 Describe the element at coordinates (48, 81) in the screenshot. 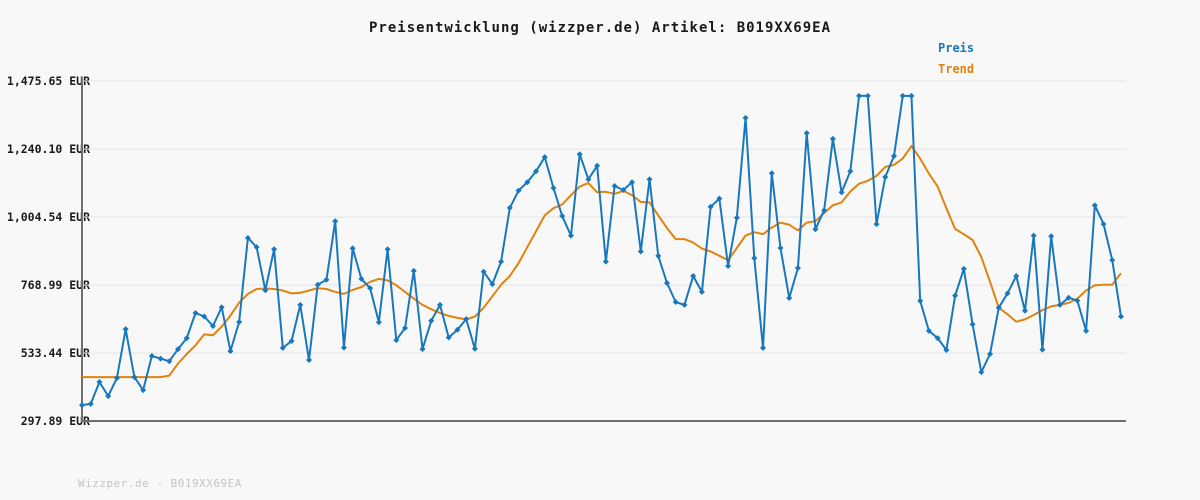

I see `y-tick-label: 1,475.65 EUR` at that location.